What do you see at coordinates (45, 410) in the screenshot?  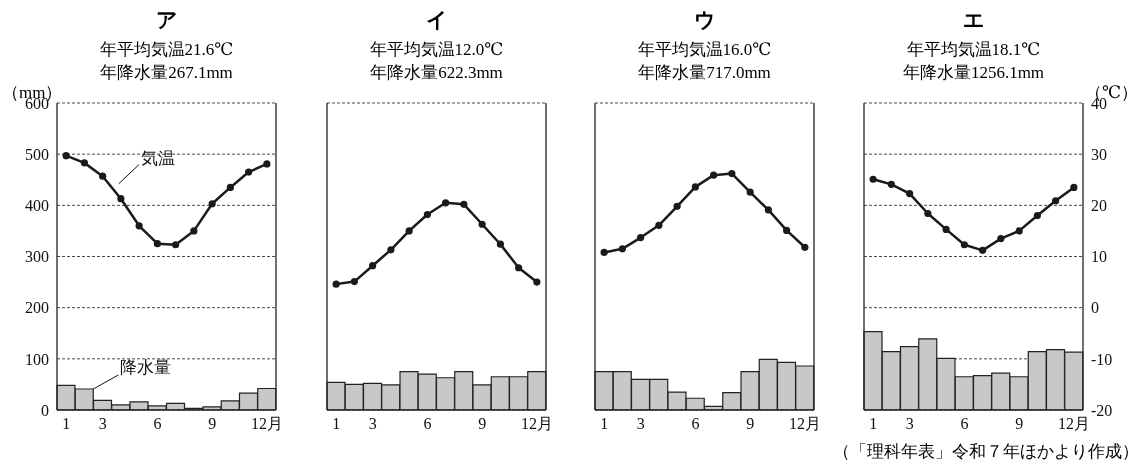 I see `y-tick-label: 0` at bounding box center [45, 410].